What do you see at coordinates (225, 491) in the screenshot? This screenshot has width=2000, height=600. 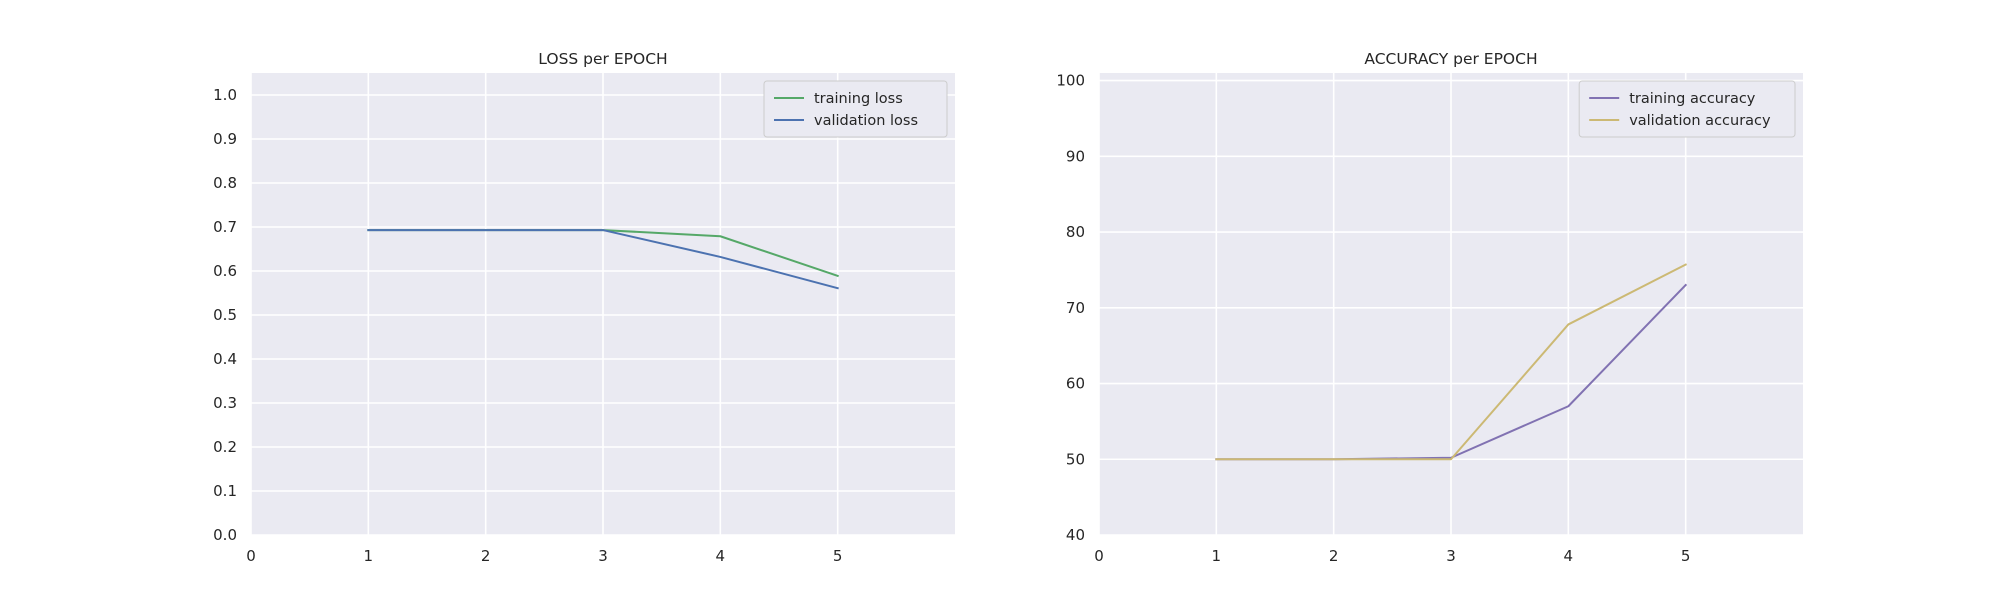 I see `y-tick-label: 0.1` at bounding box center [225, 491].